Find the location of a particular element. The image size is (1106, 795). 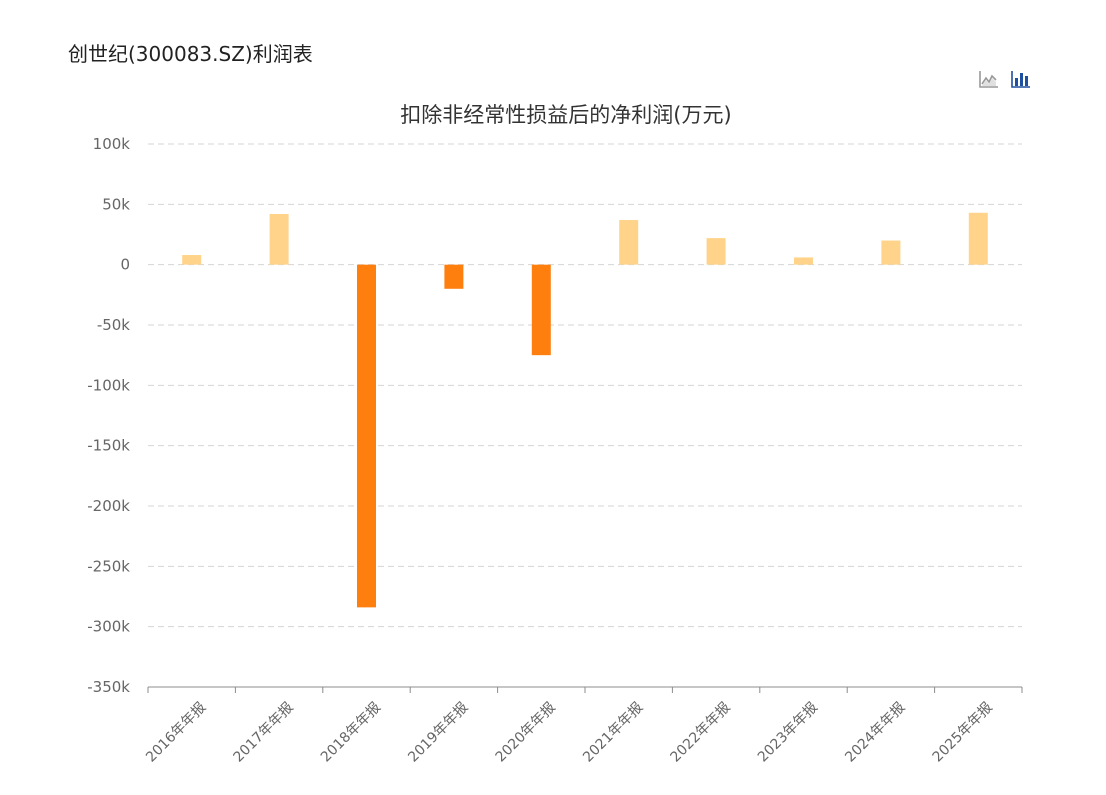

y-tick-label: -250k is located at coordinates (108, 566).